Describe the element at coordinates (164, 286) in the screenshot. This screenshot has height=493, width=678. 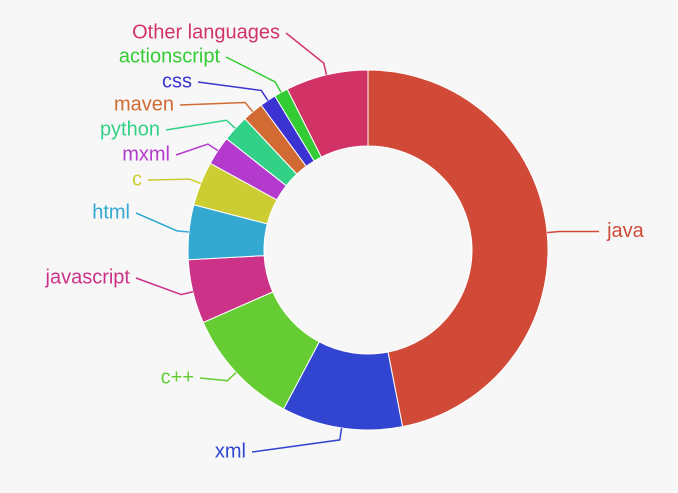
I see `leader-line-javascript` at that location.